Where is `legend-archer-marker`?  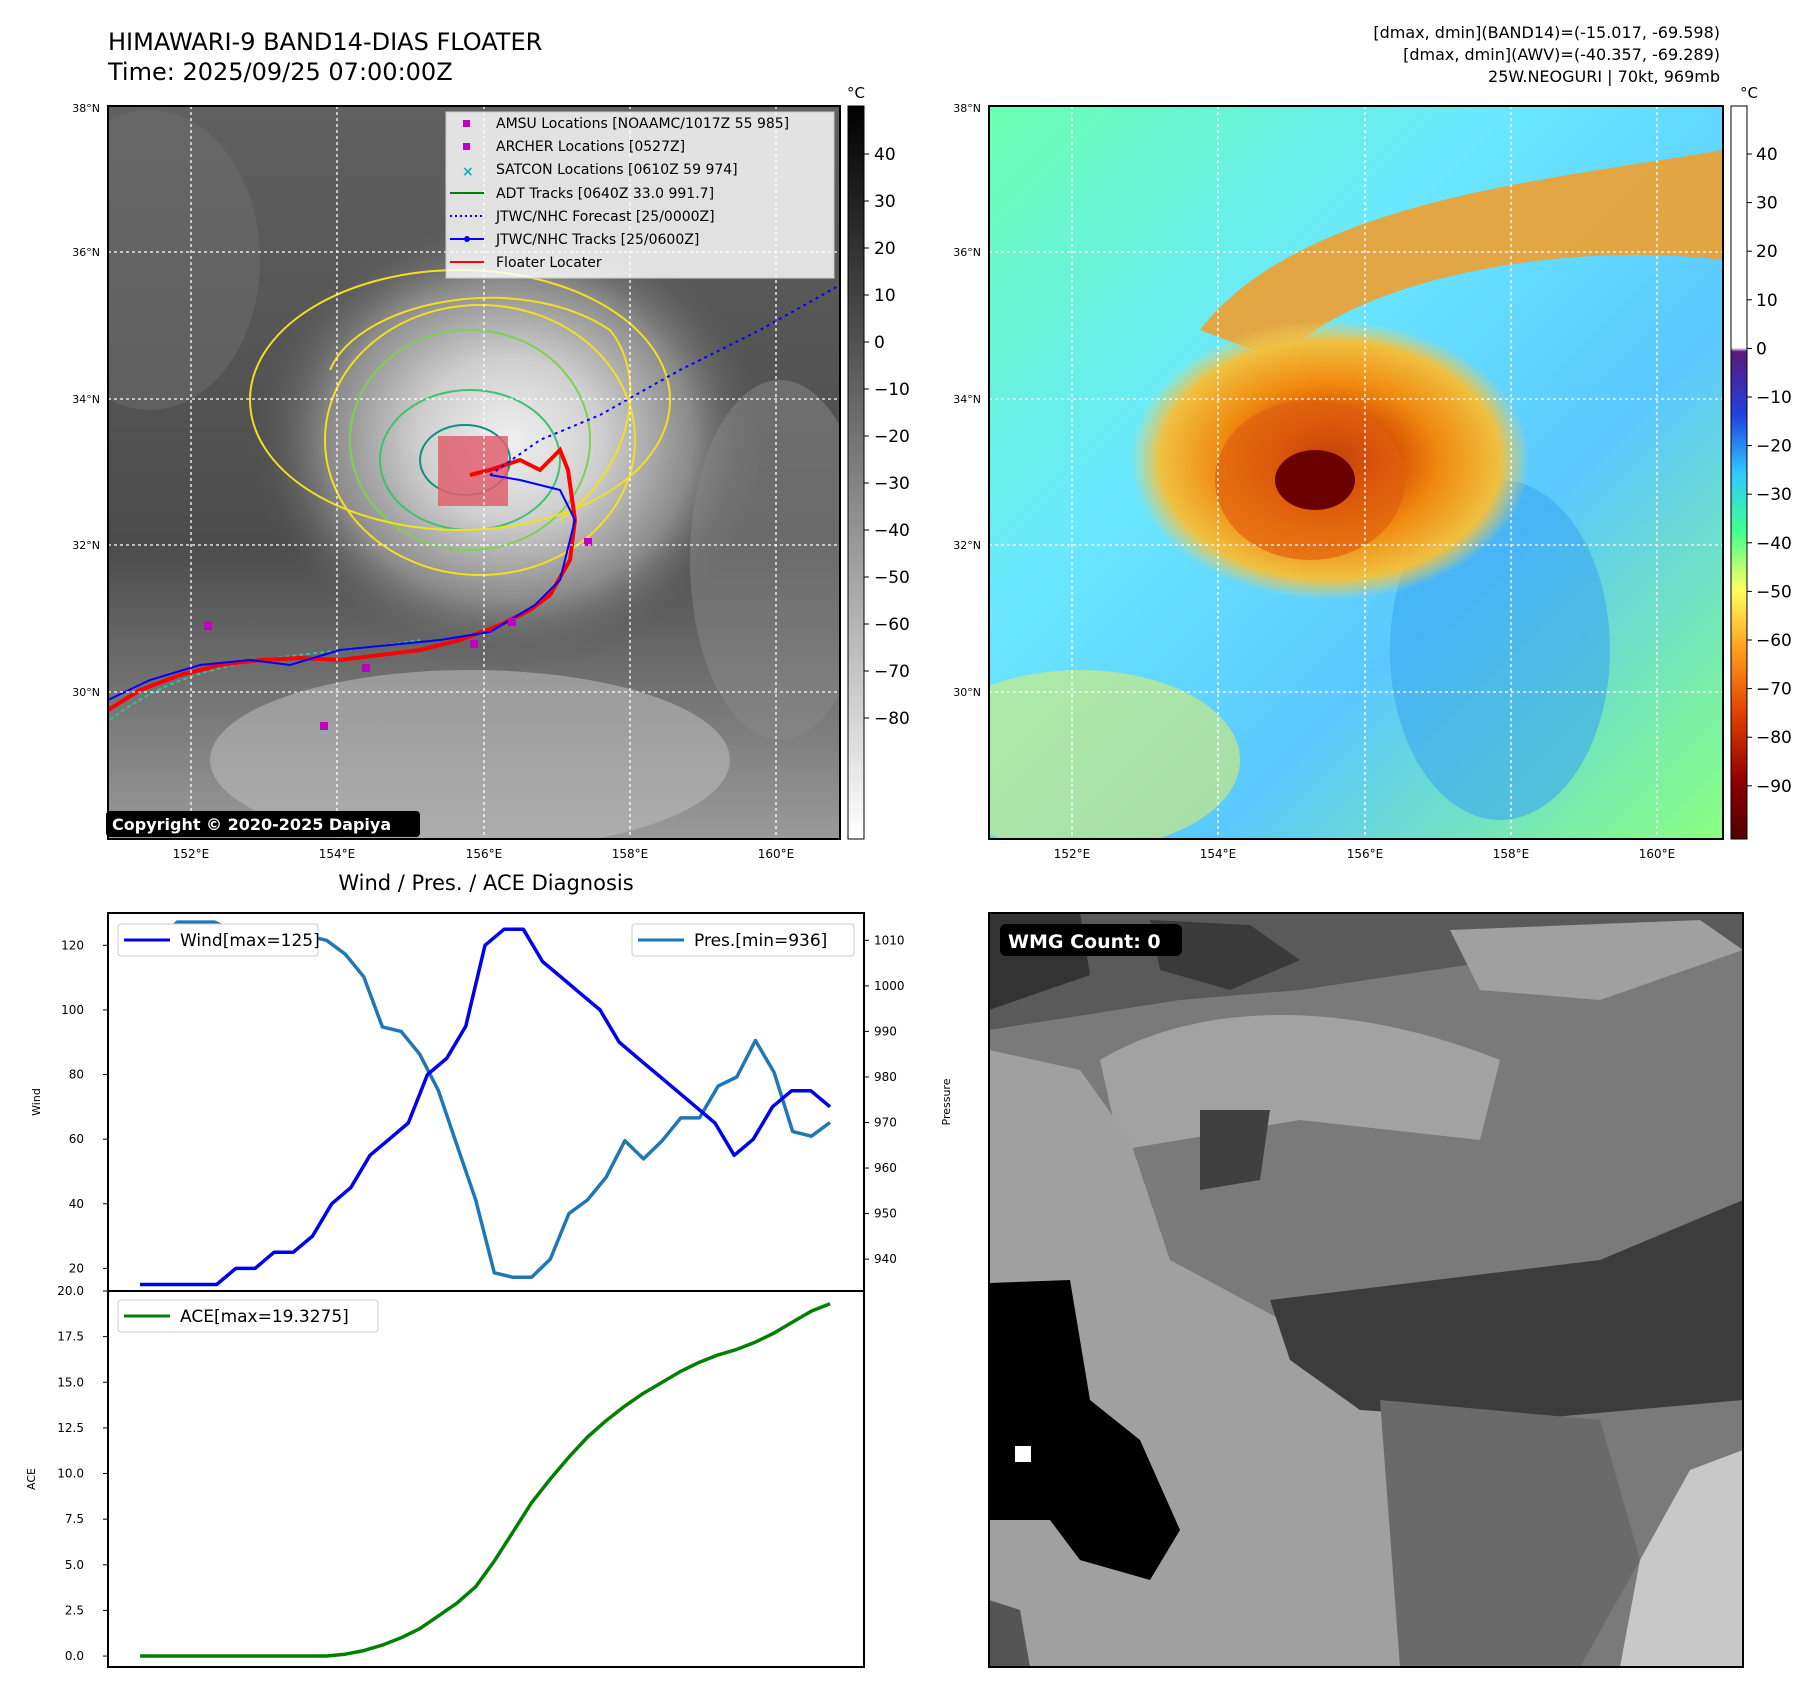 legend-archer-marker is located at coordinates (466, 146).